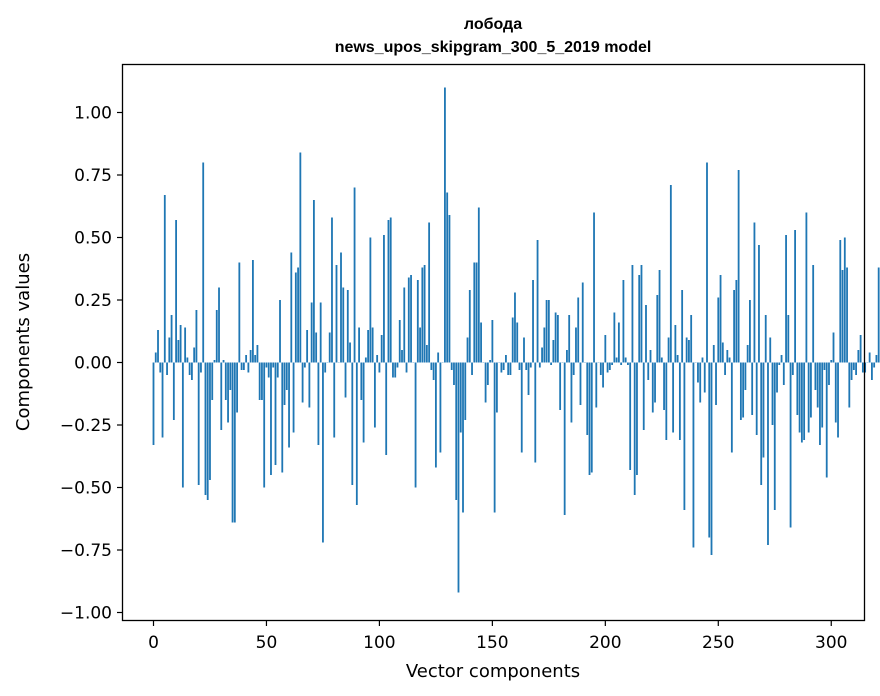 This screenshot has width=880, height=696. I want to click on y-tick-label: −1.00, so click(86, 614).